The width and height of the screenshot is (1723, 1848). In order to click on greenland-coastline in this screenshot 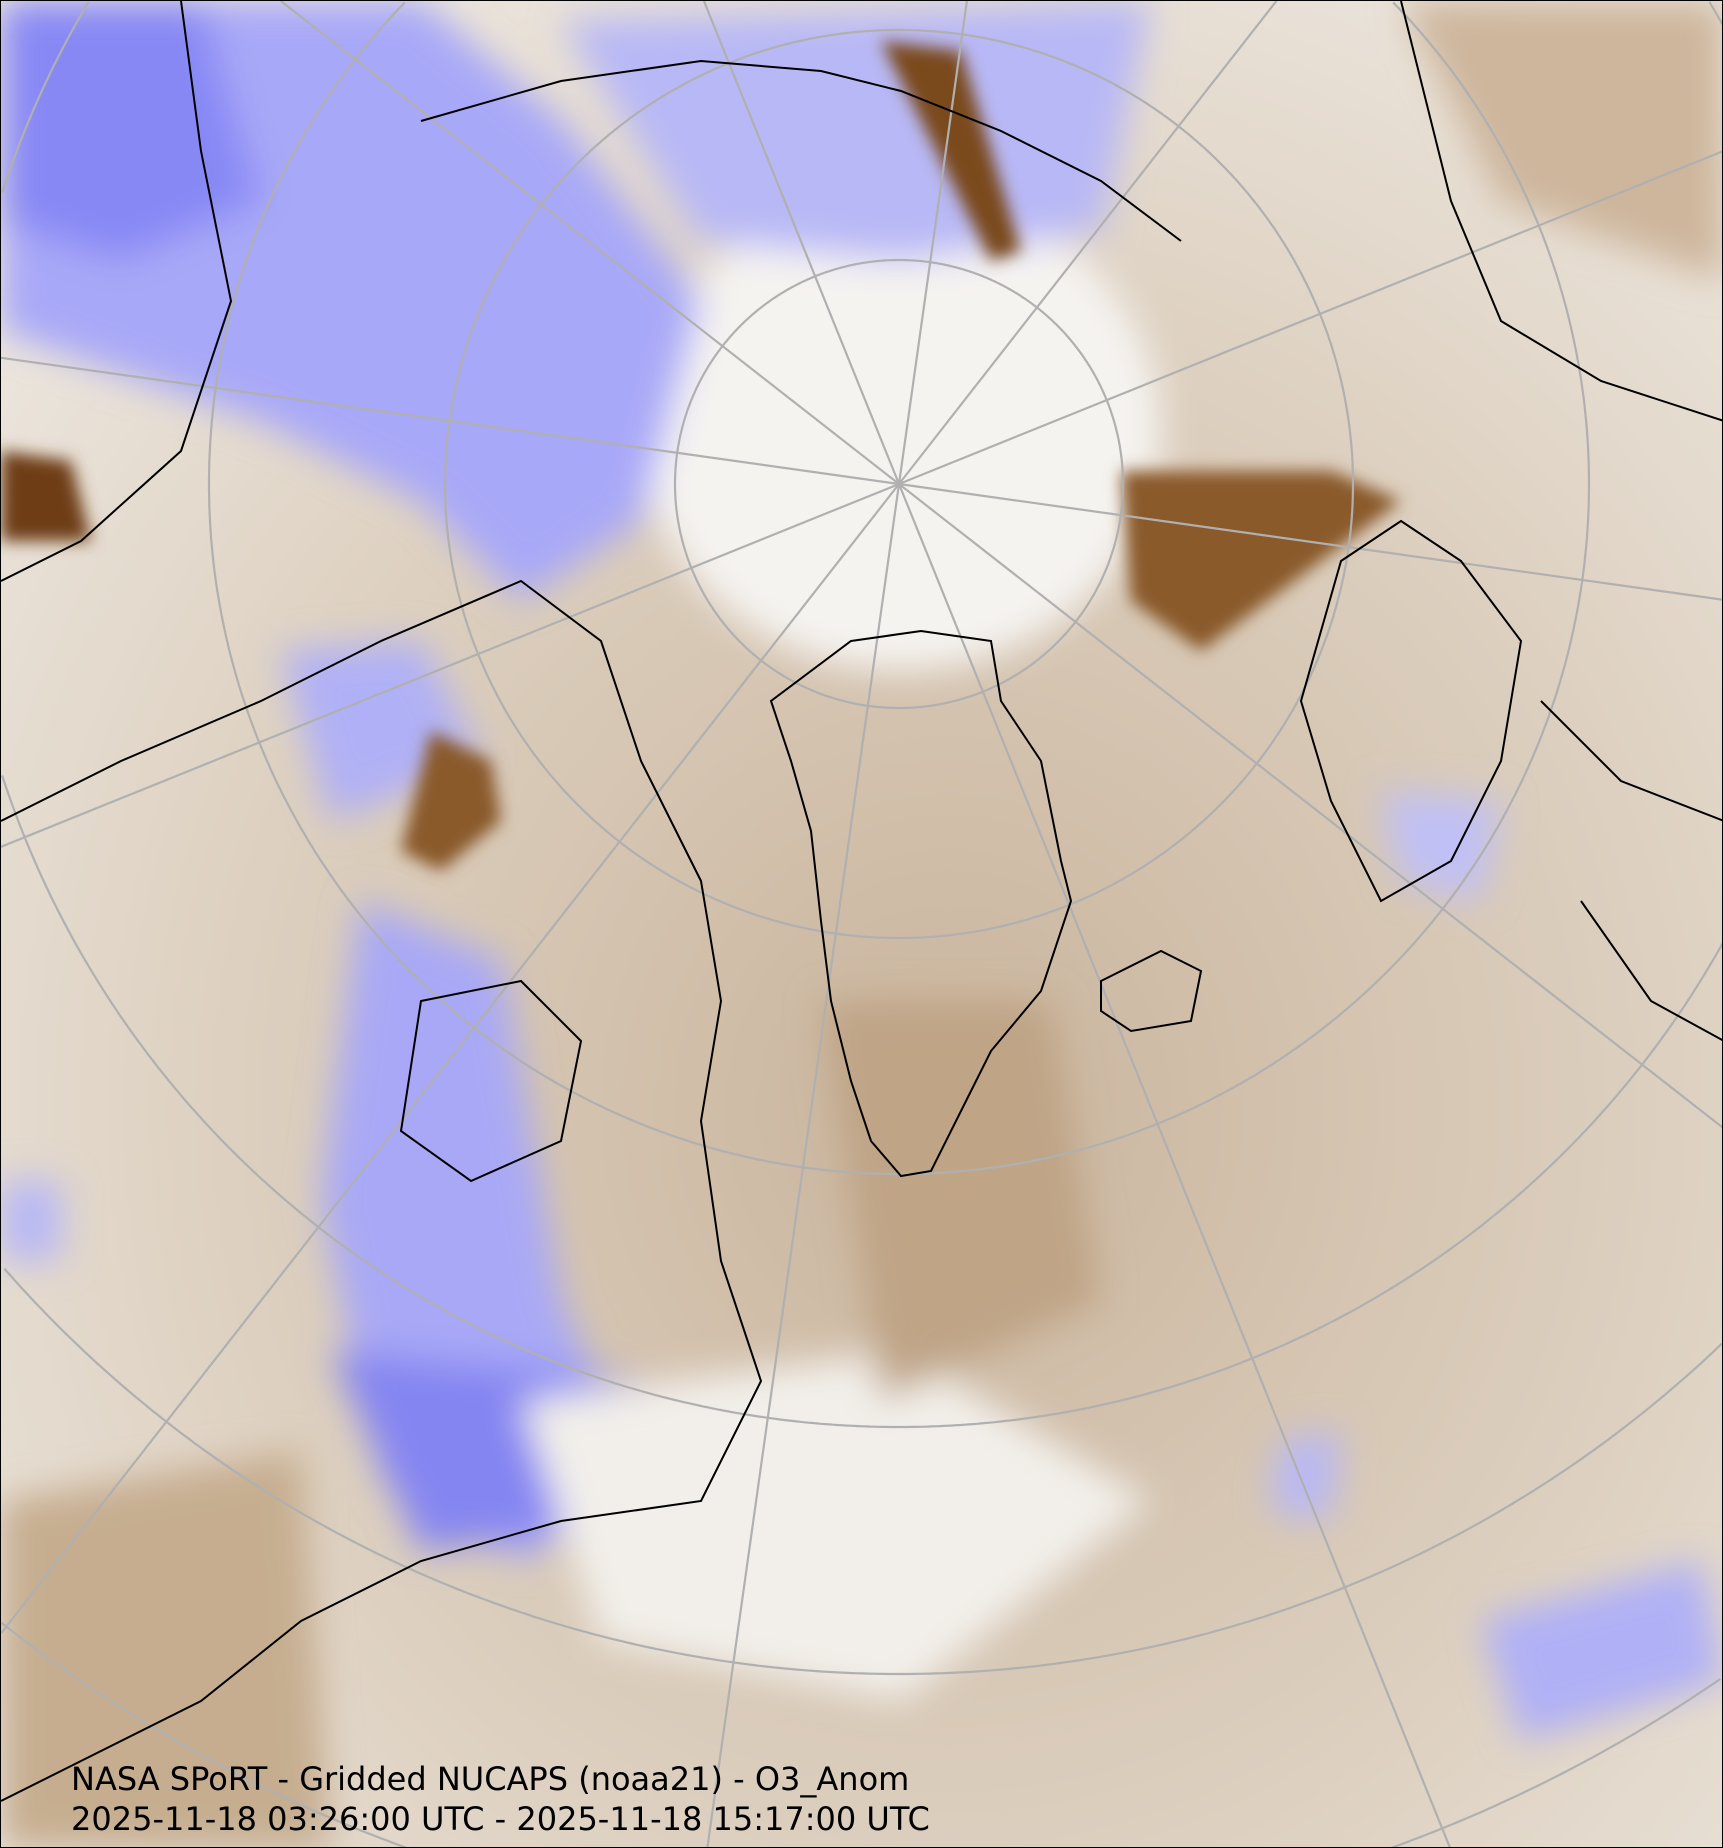, I will do `click(921, 903)`.